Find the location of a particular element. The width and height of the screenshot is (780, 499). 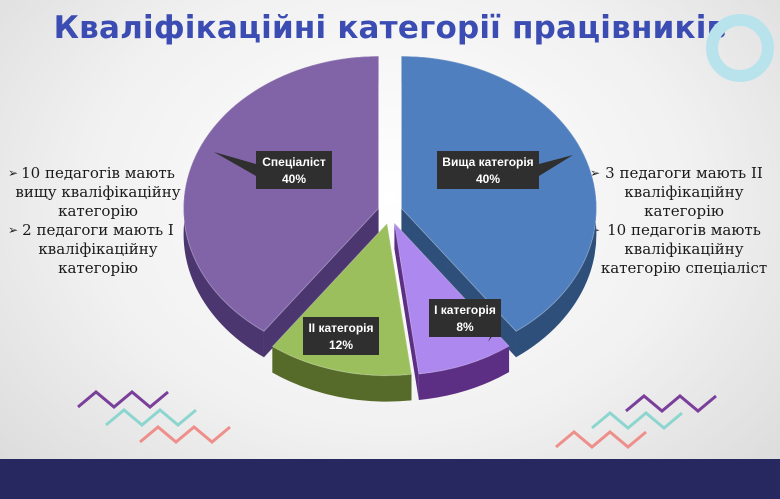

zigzag-salmon-right is located at coordinates (601, 439).